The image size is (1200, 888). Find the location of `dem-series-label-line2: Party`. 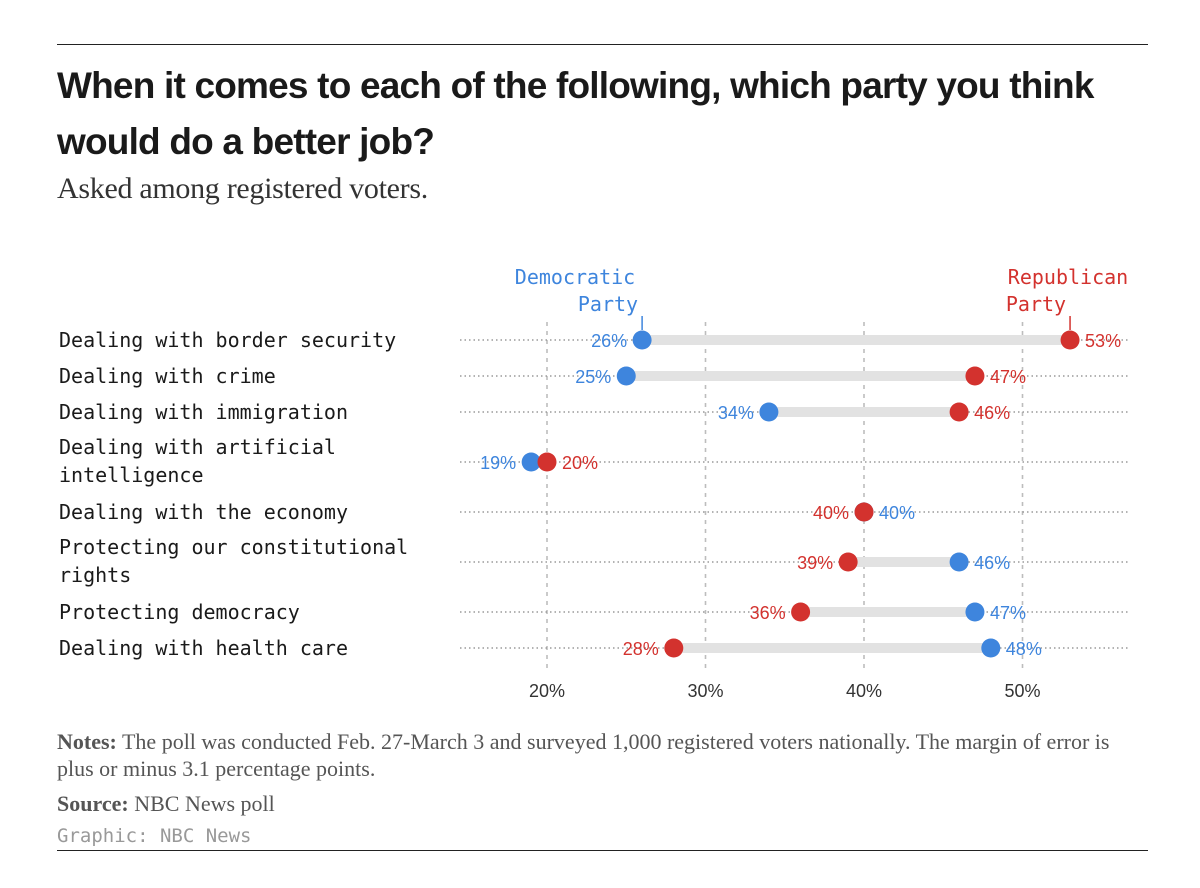

dem-series-label-line2: Party is located at coordinates (608, 304).